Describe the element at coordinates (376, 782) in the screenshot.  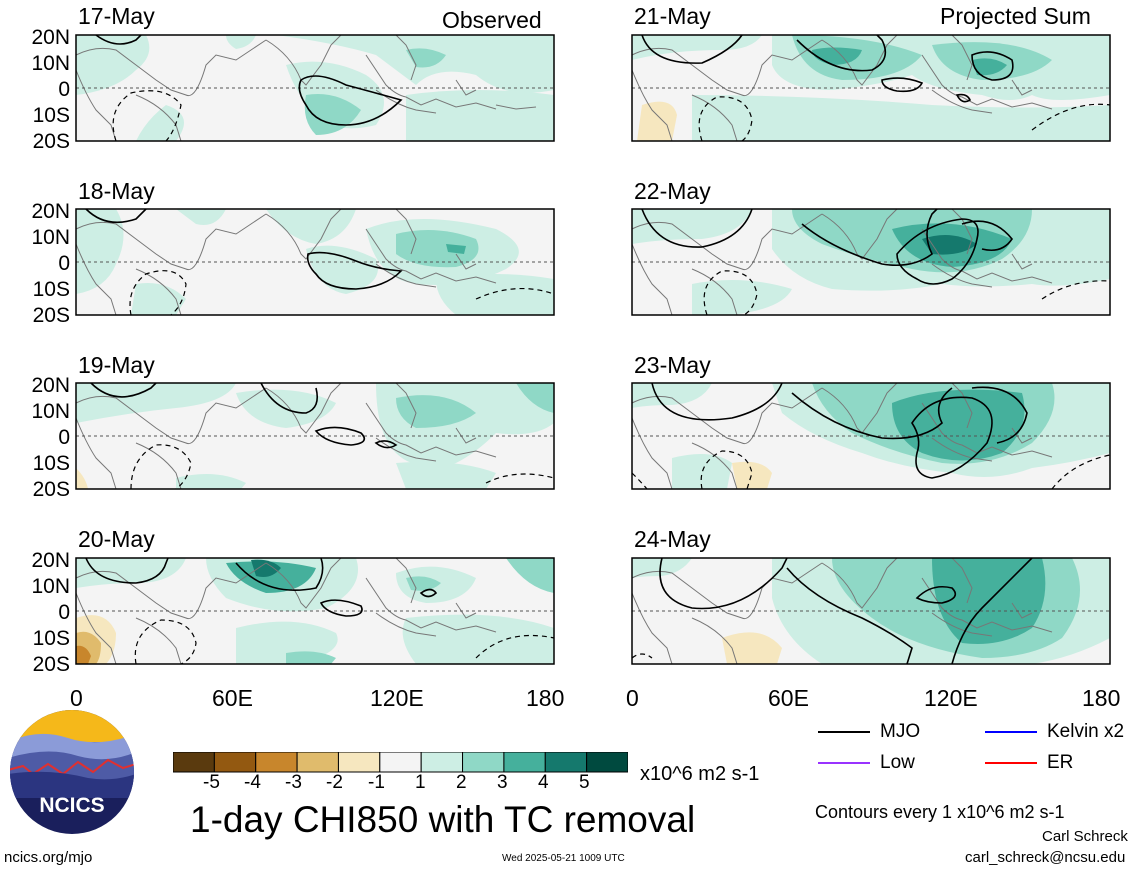
I see `colorbar-tick: -1` at that location.